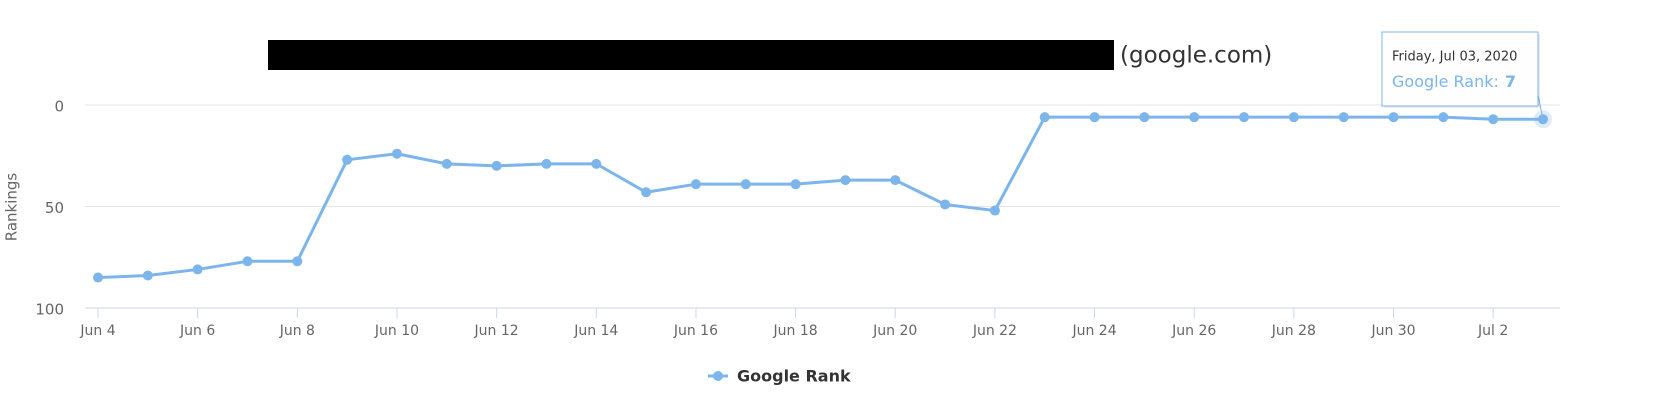 This screenshot has width=1663, height=417. Describe the element at coordinates (1460, 69) in the screenshot. I see `tooltip` at that location.